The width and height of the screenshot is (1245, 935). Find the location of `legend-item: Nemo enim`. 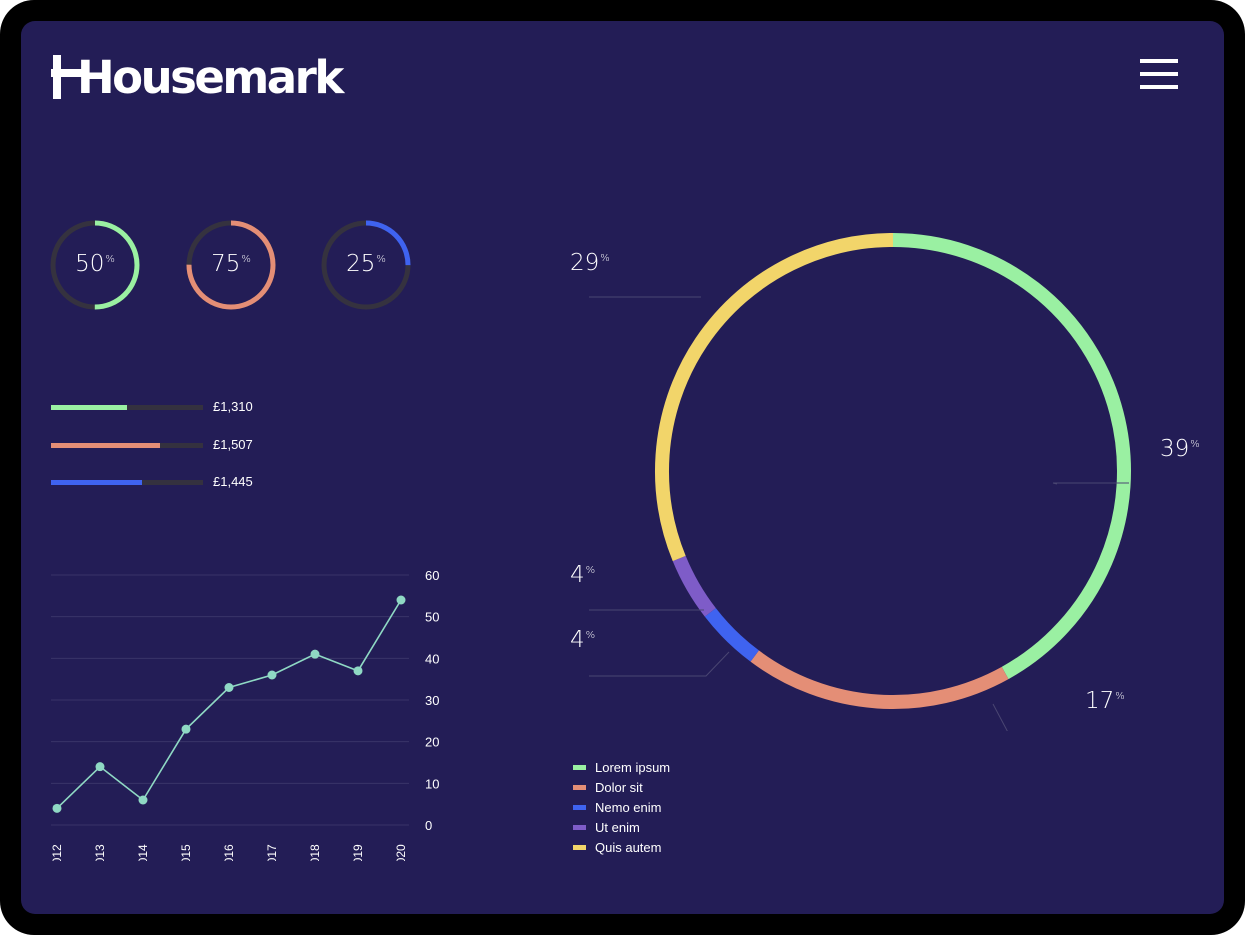

legend-item: Nemo enim is located at coordinates (621, 807).